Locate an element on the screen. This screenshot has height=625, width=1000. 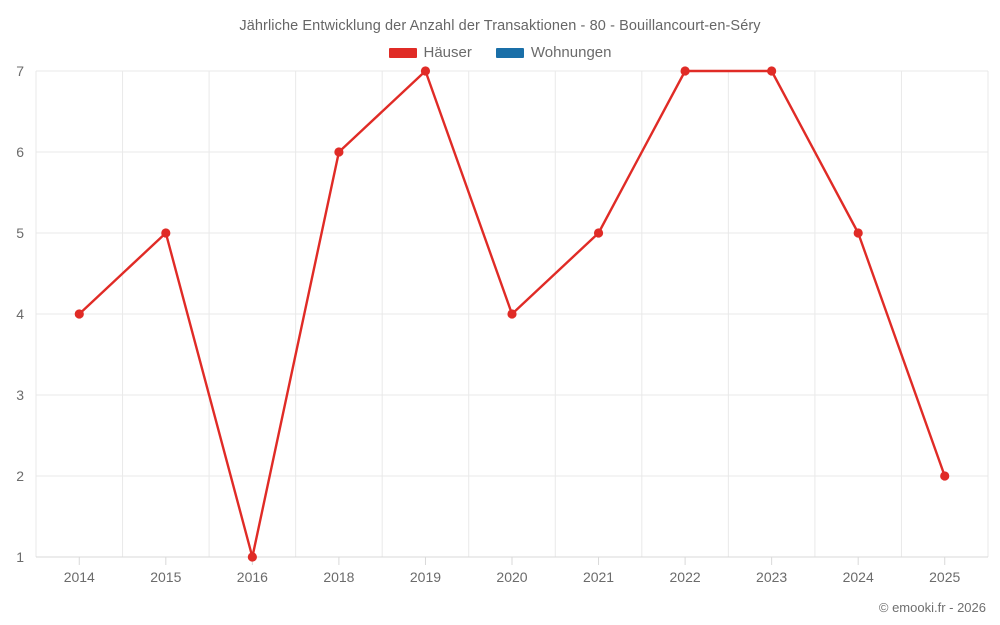
x-tick-label: 2020 is located at coordinates (511, 577).